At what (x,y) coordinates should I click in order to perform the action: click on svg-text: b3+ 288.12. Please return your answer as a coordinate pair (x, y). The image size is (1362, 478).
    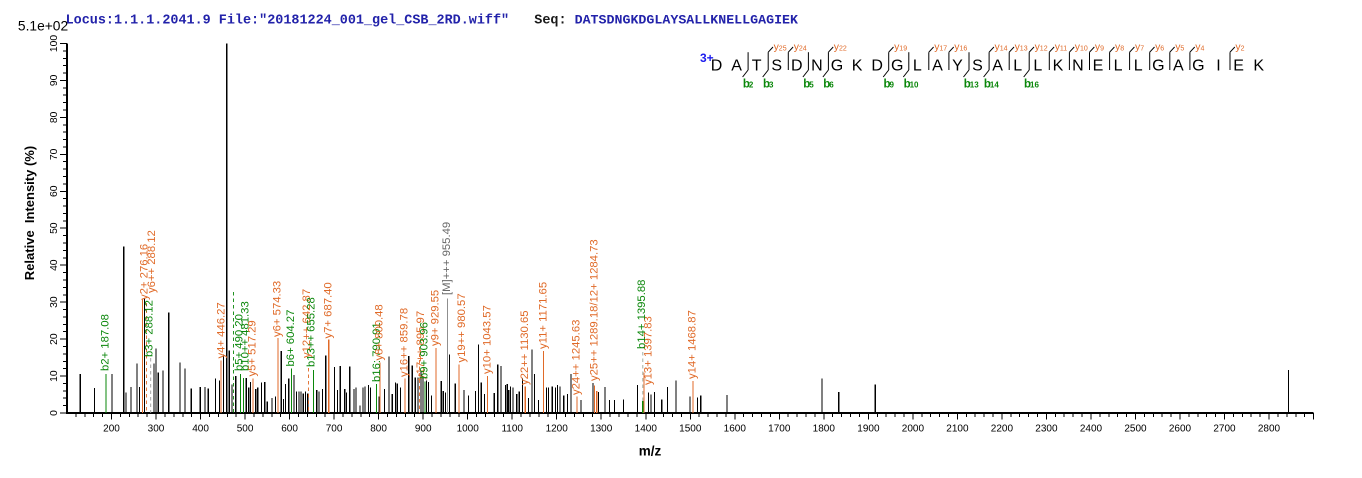
    Looking at the image, I should click on (149, 328).